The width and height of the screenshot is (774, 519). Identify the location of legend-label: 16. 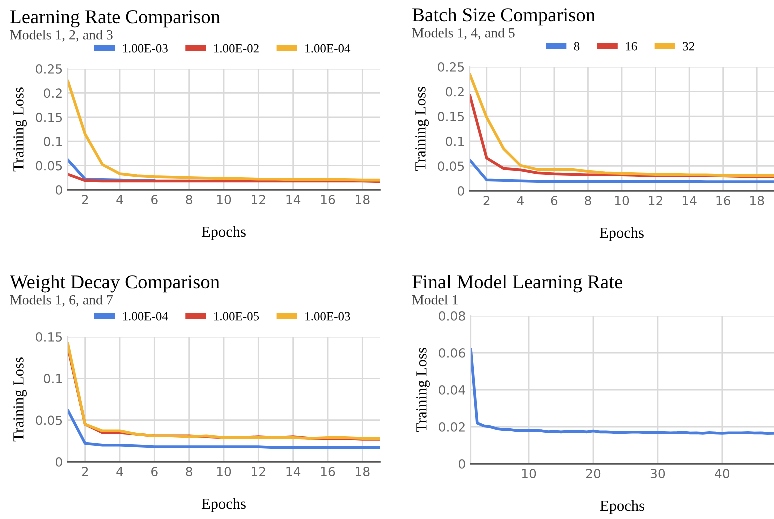
(632, 46).